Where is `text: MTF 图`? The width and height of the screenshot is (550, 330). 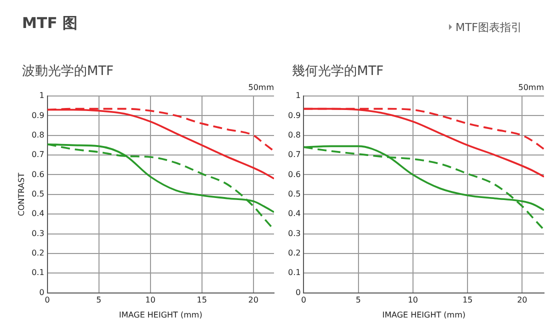
text: MTF 图 is located at coordinates (50, 23).